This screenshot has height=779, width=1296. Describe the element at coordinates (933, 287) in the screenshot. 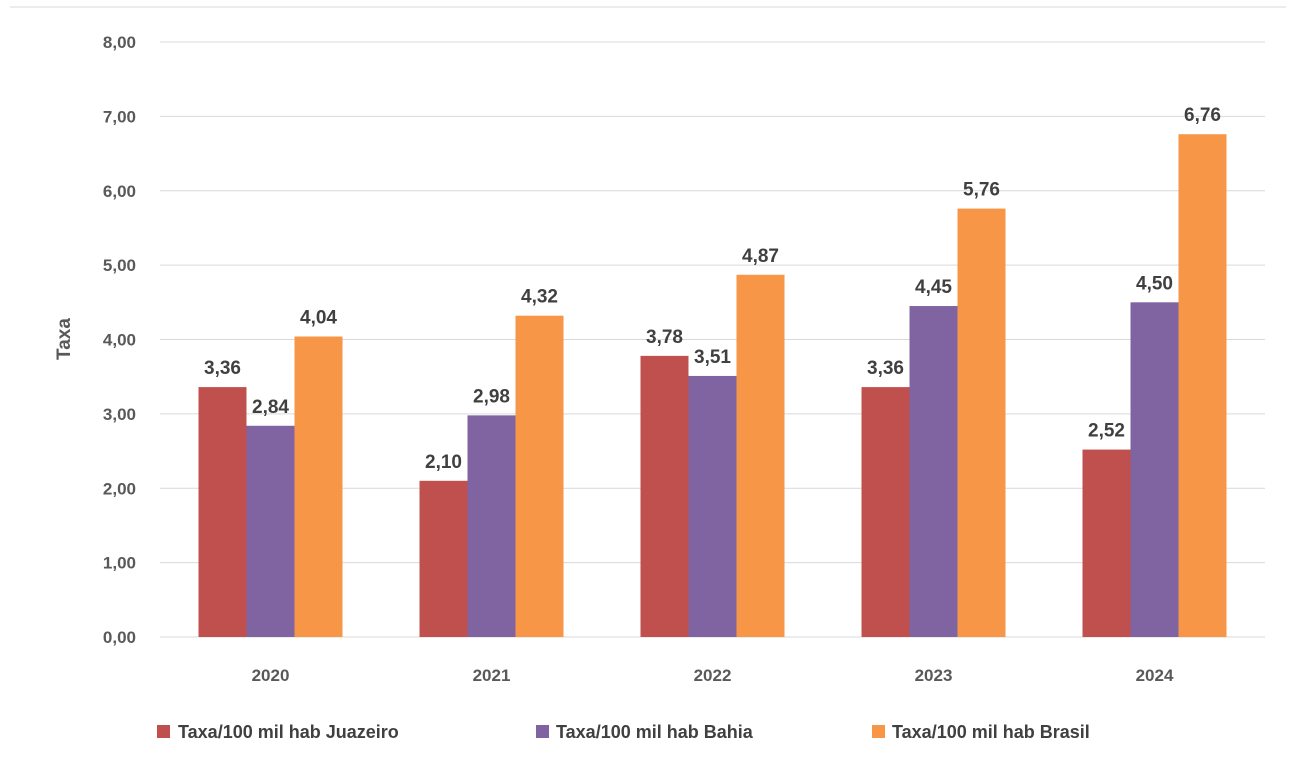

I see `data-label-bahia-2023: 4,45` at that location.